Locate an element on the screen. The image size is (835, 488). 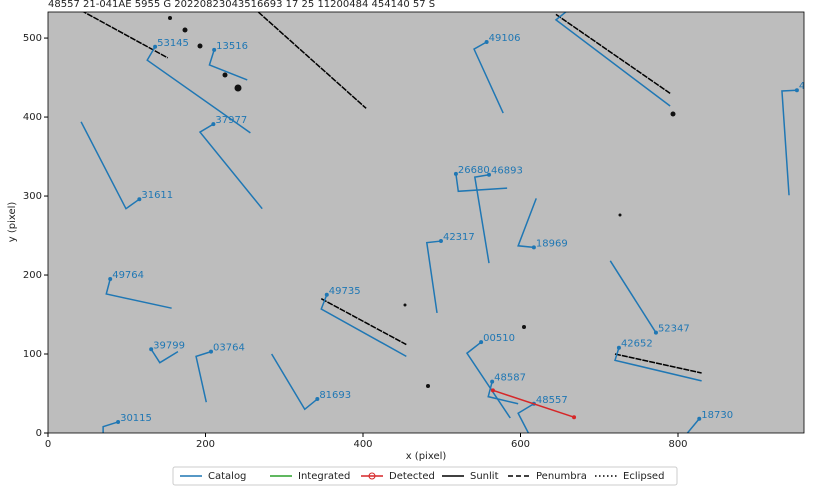
track-label: 48587 is located at coordinates (510, 378).